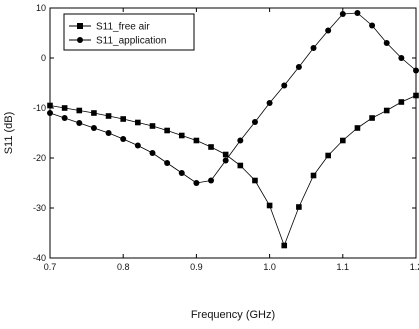  Describe the element at coordinates (414, 267) in the screenshot. I see `x-tick-label: 1.2` at that location.